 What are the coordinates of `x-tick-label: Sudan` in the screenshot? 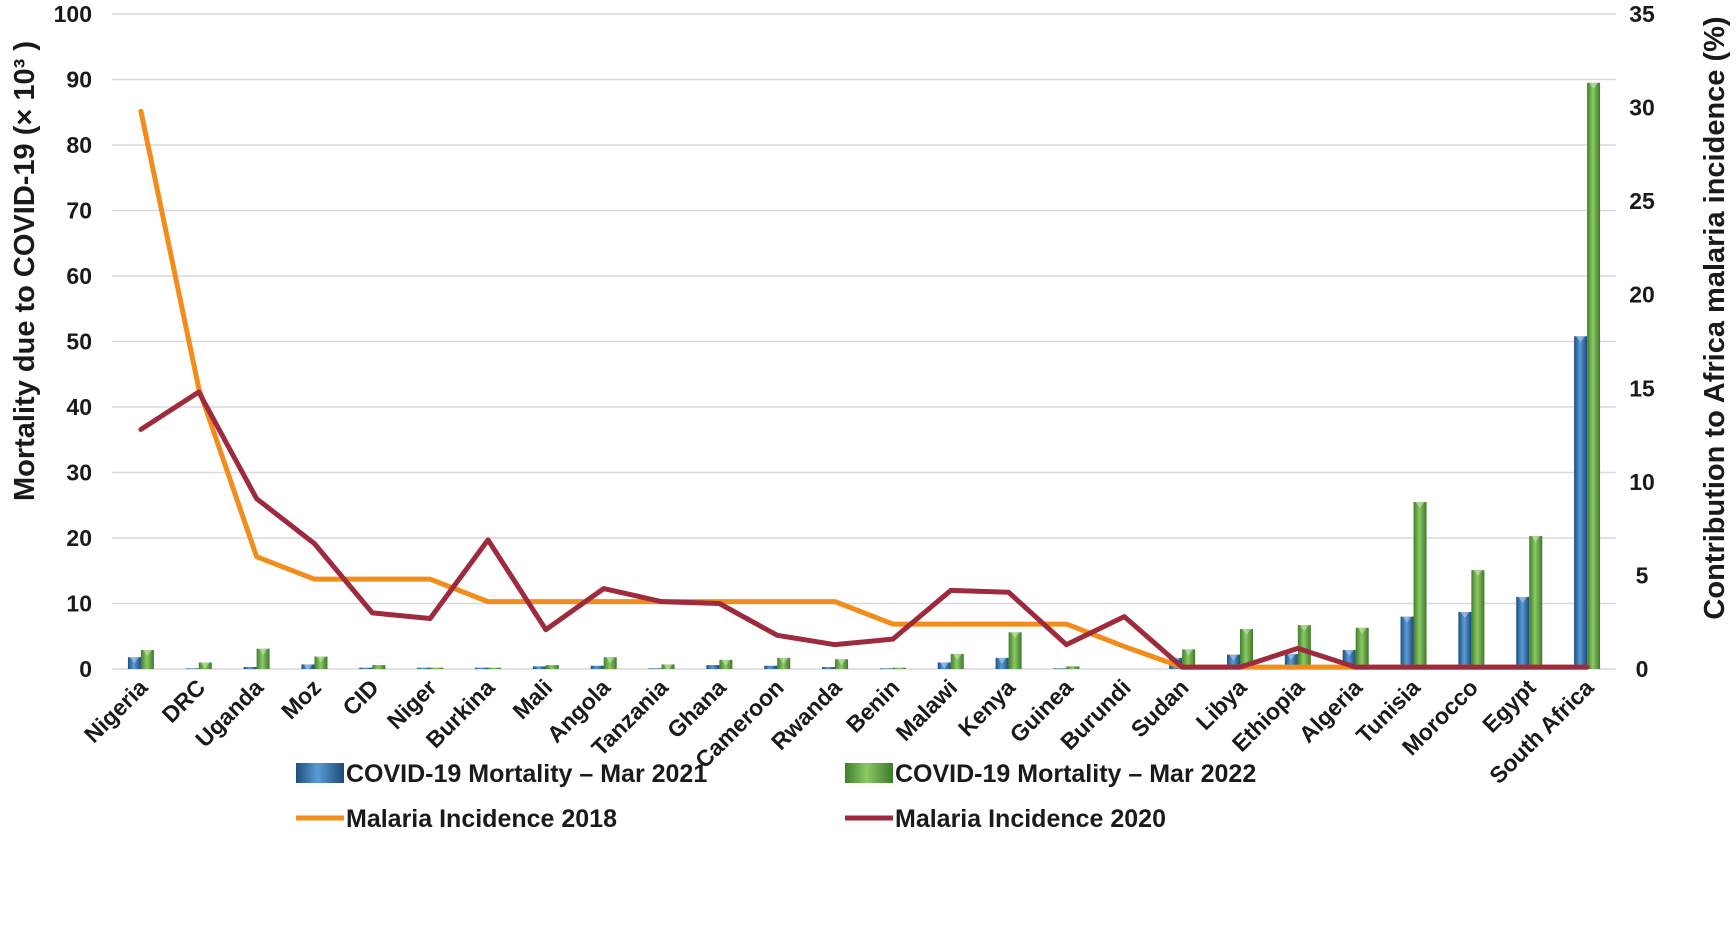 It's located at (1160, 708).